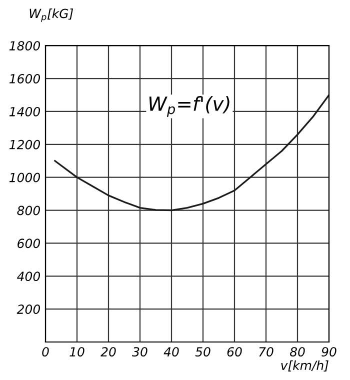  I want to click on x-tick-label: 20, so click(108, 352).